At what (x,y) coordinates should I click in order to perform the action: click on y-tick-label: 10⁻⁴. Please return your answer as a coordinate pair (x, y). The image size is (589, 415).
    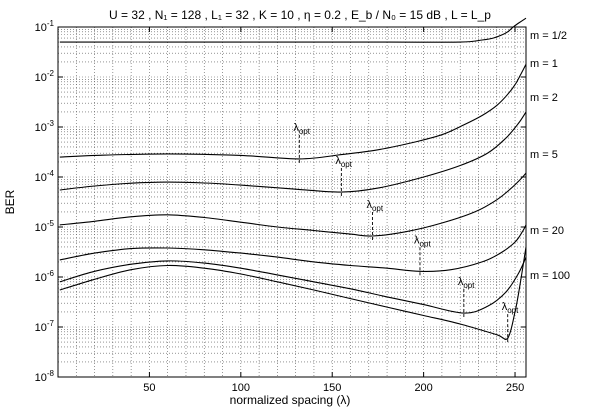
    Looking at the image, I should click on (45, 176).